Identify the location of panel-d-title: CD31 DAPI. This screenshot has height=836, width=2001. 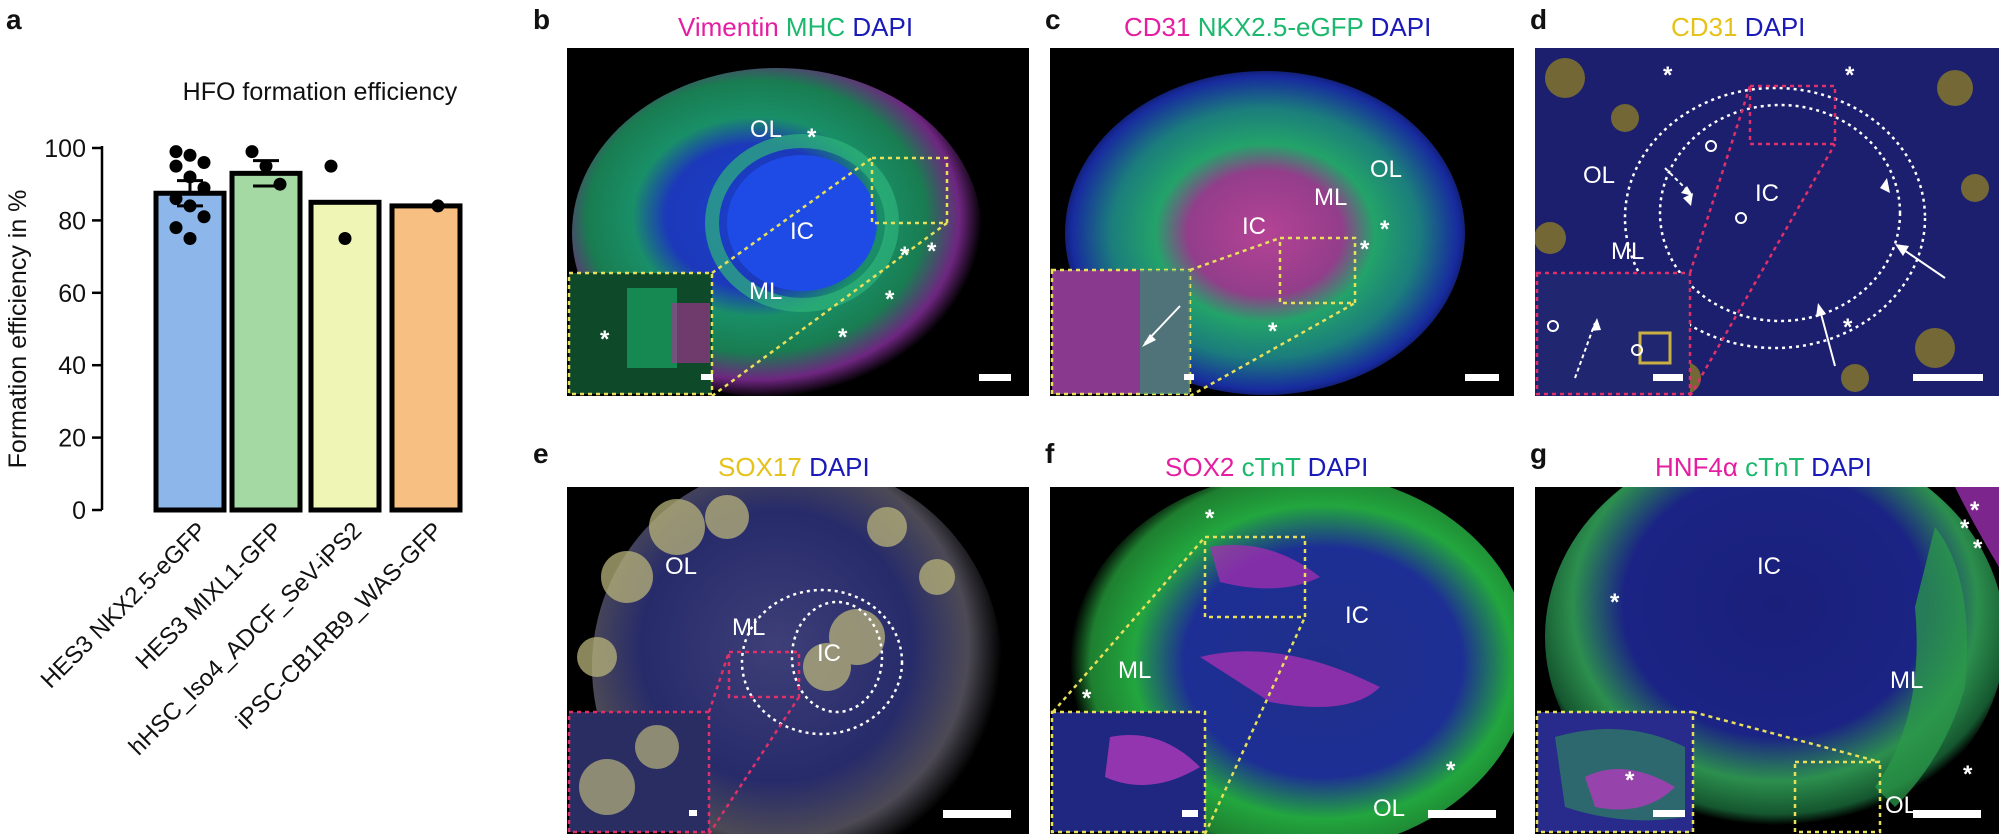
(1738, 27).